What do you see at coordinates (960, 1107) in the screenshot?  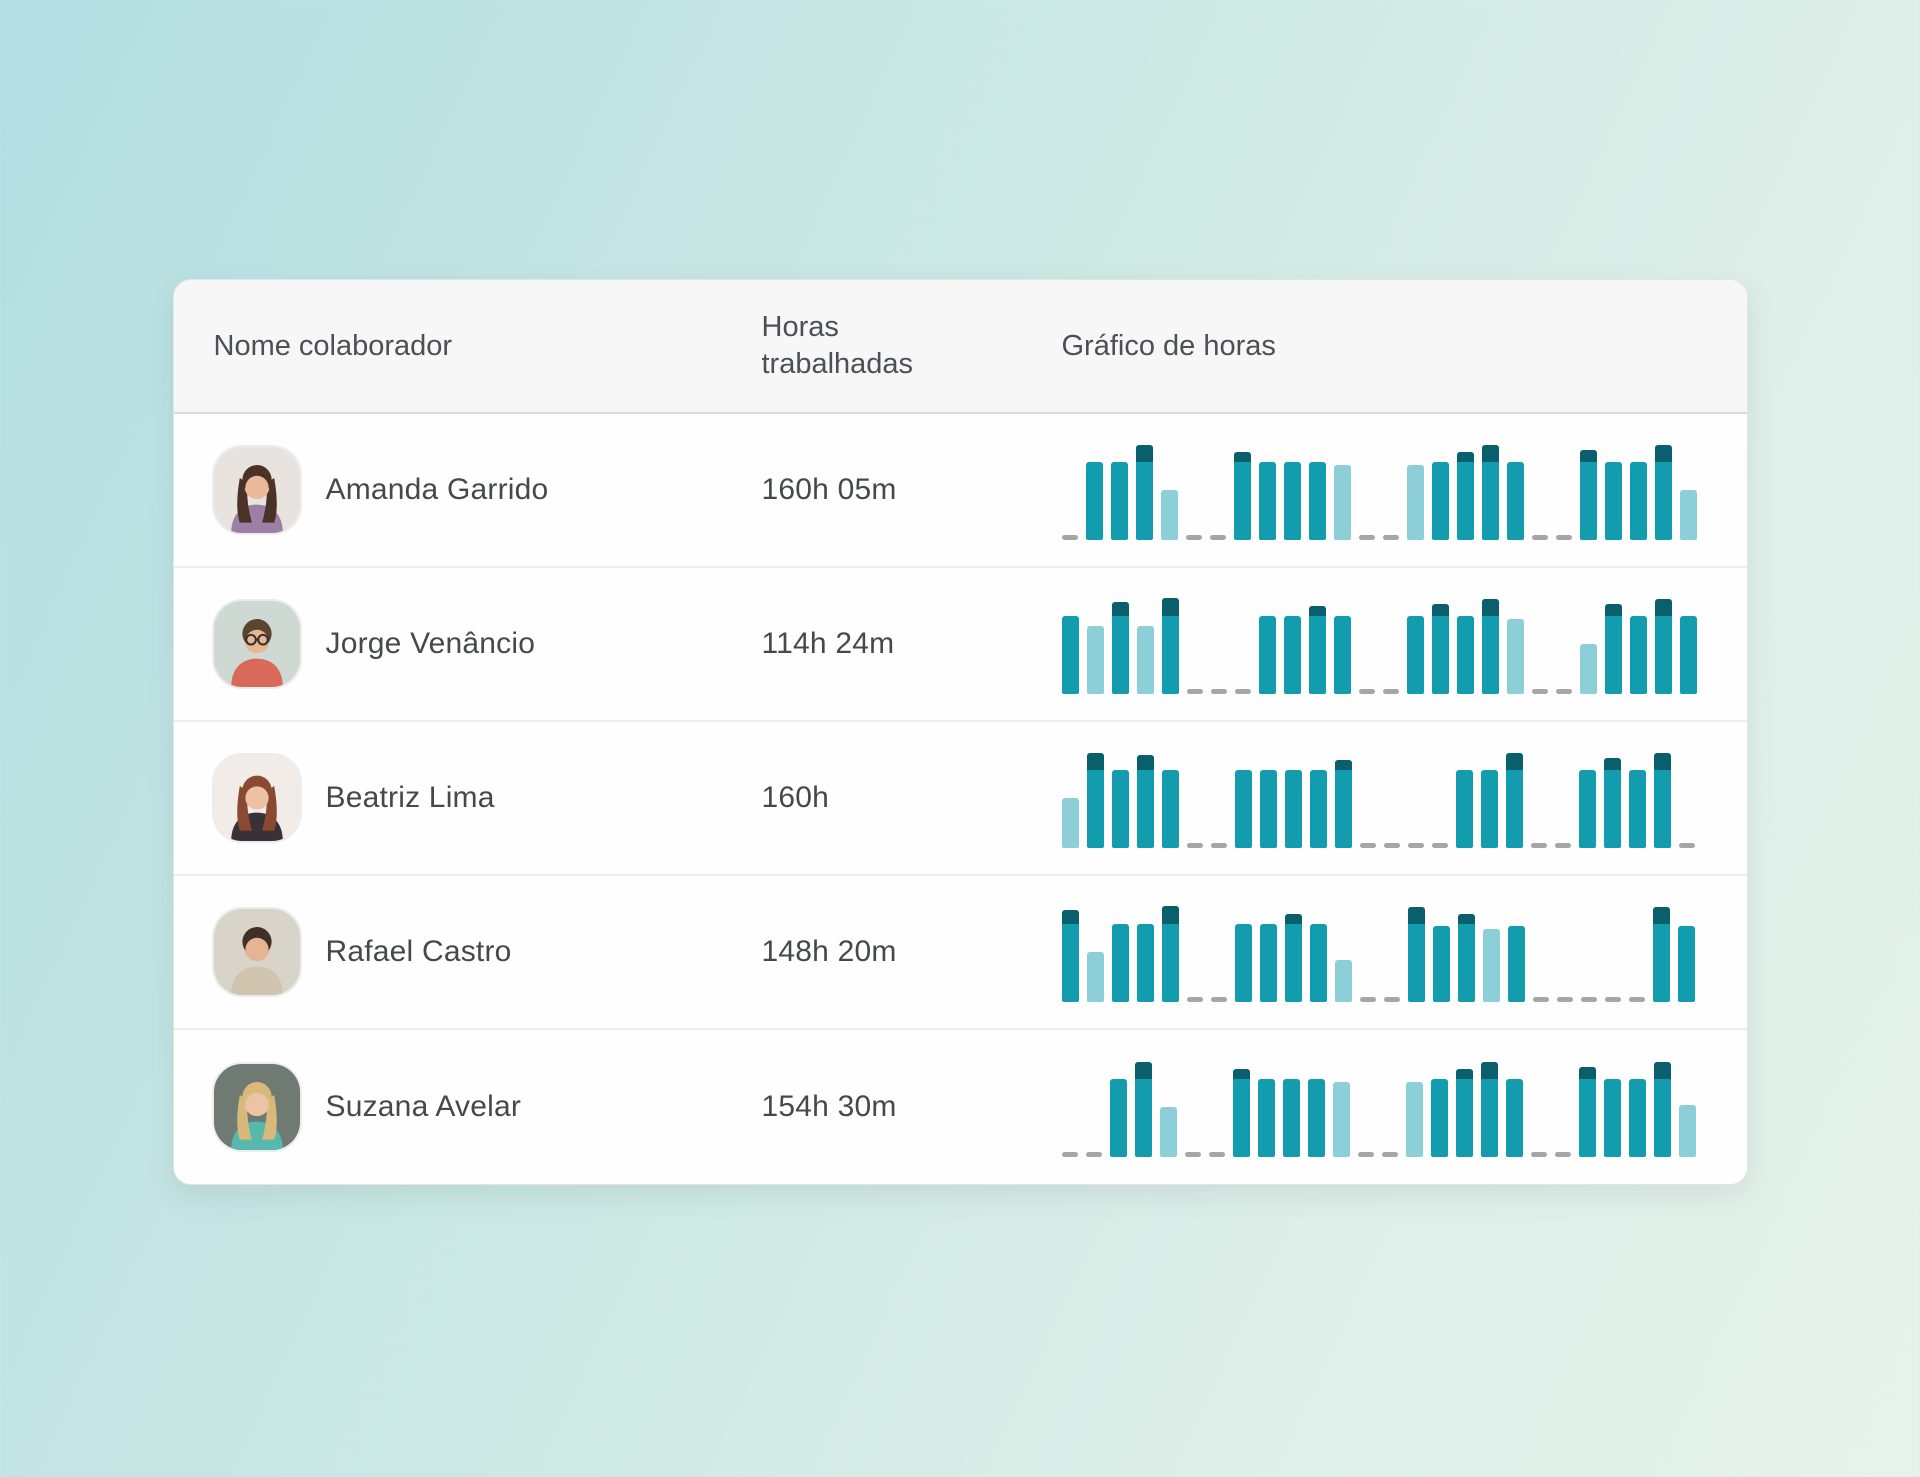 I see `table-row: Suzana Avelar 154h 30m` at bounding box center [960, 1107].